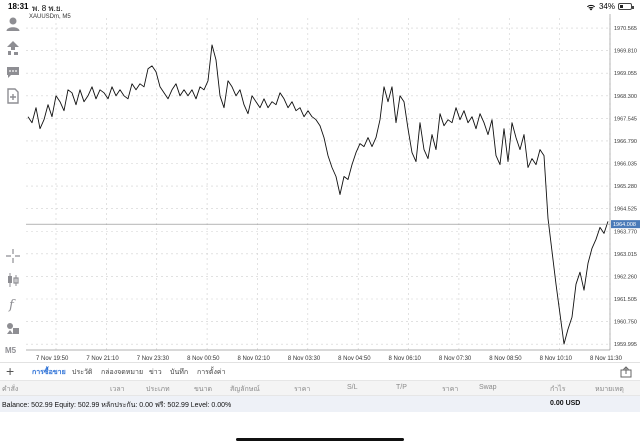 The width and height of the screenshot is (640, 447). I want to click on col-volume: ขนาด, so click(203, 389).